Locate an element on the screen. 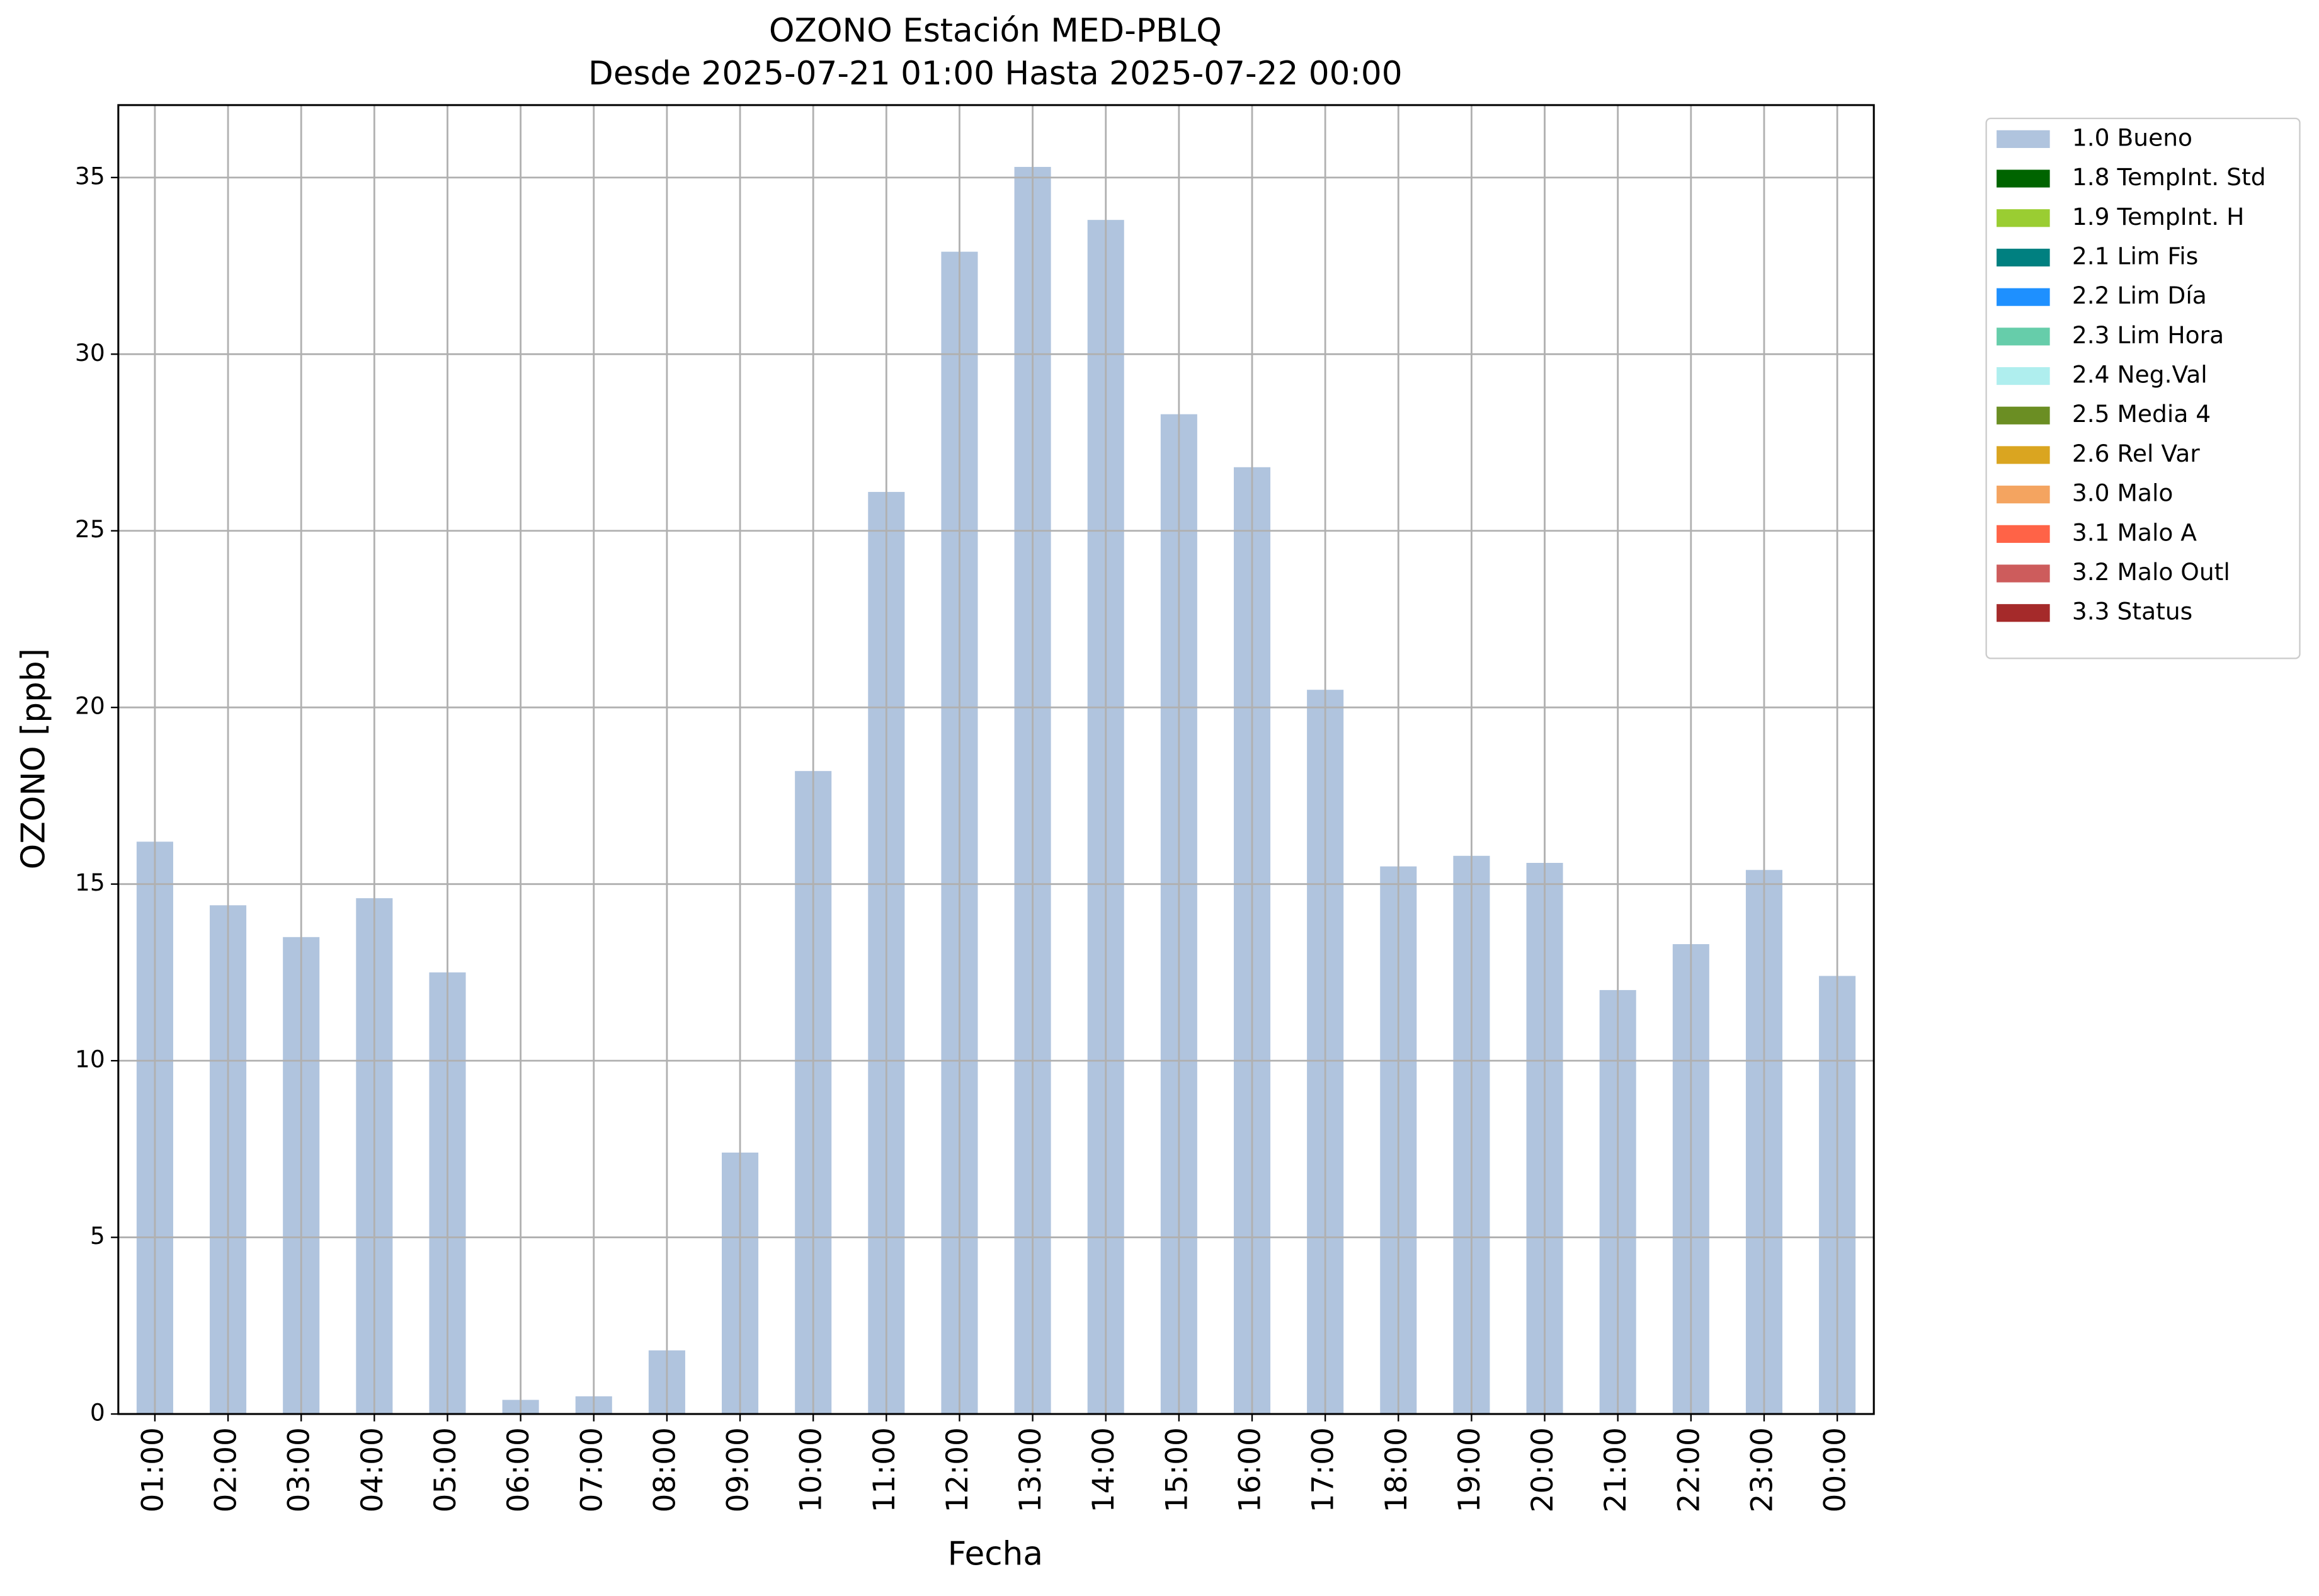 Image resolution: width=2319 pixels, height=1596 pixels. y-tick-label: 5 is located at coordinates (97, 1236).